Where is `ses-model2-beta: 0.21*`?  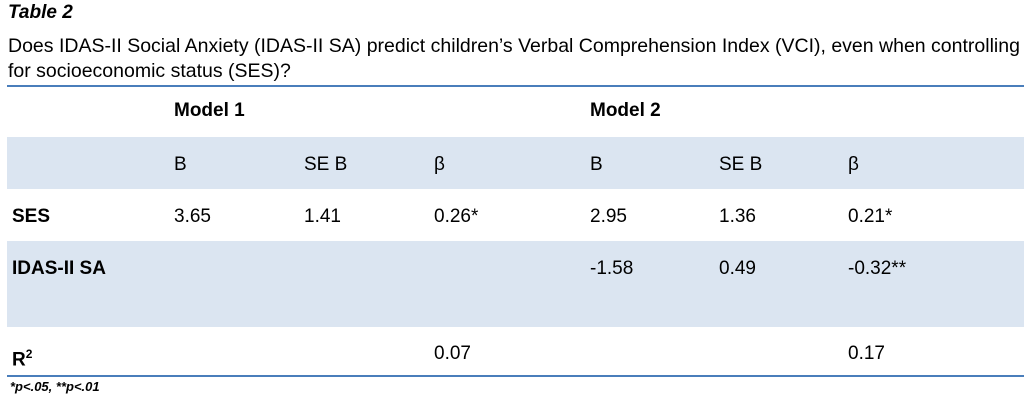 ses-model2-beta: 0.21* is located at coordinates (870, 216).